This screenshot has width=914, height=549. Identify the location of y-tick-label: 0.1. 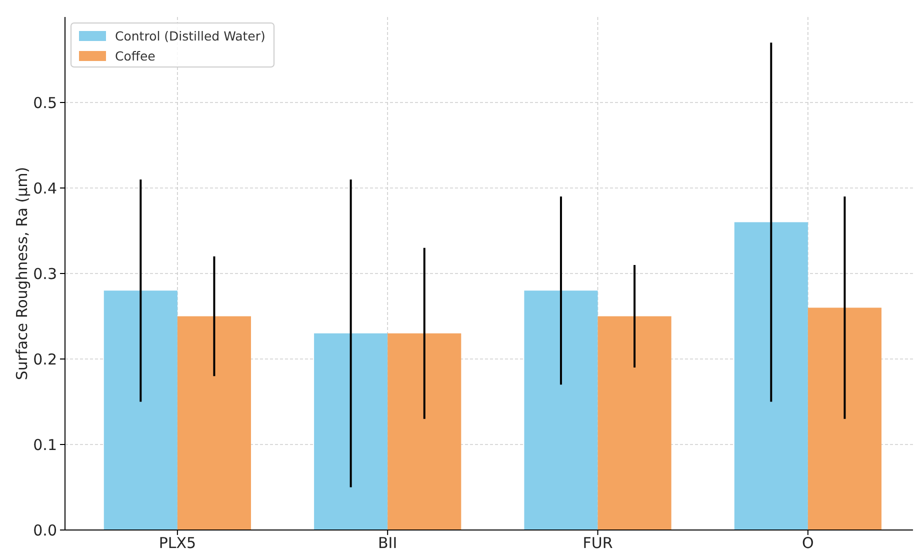
(45, 445).